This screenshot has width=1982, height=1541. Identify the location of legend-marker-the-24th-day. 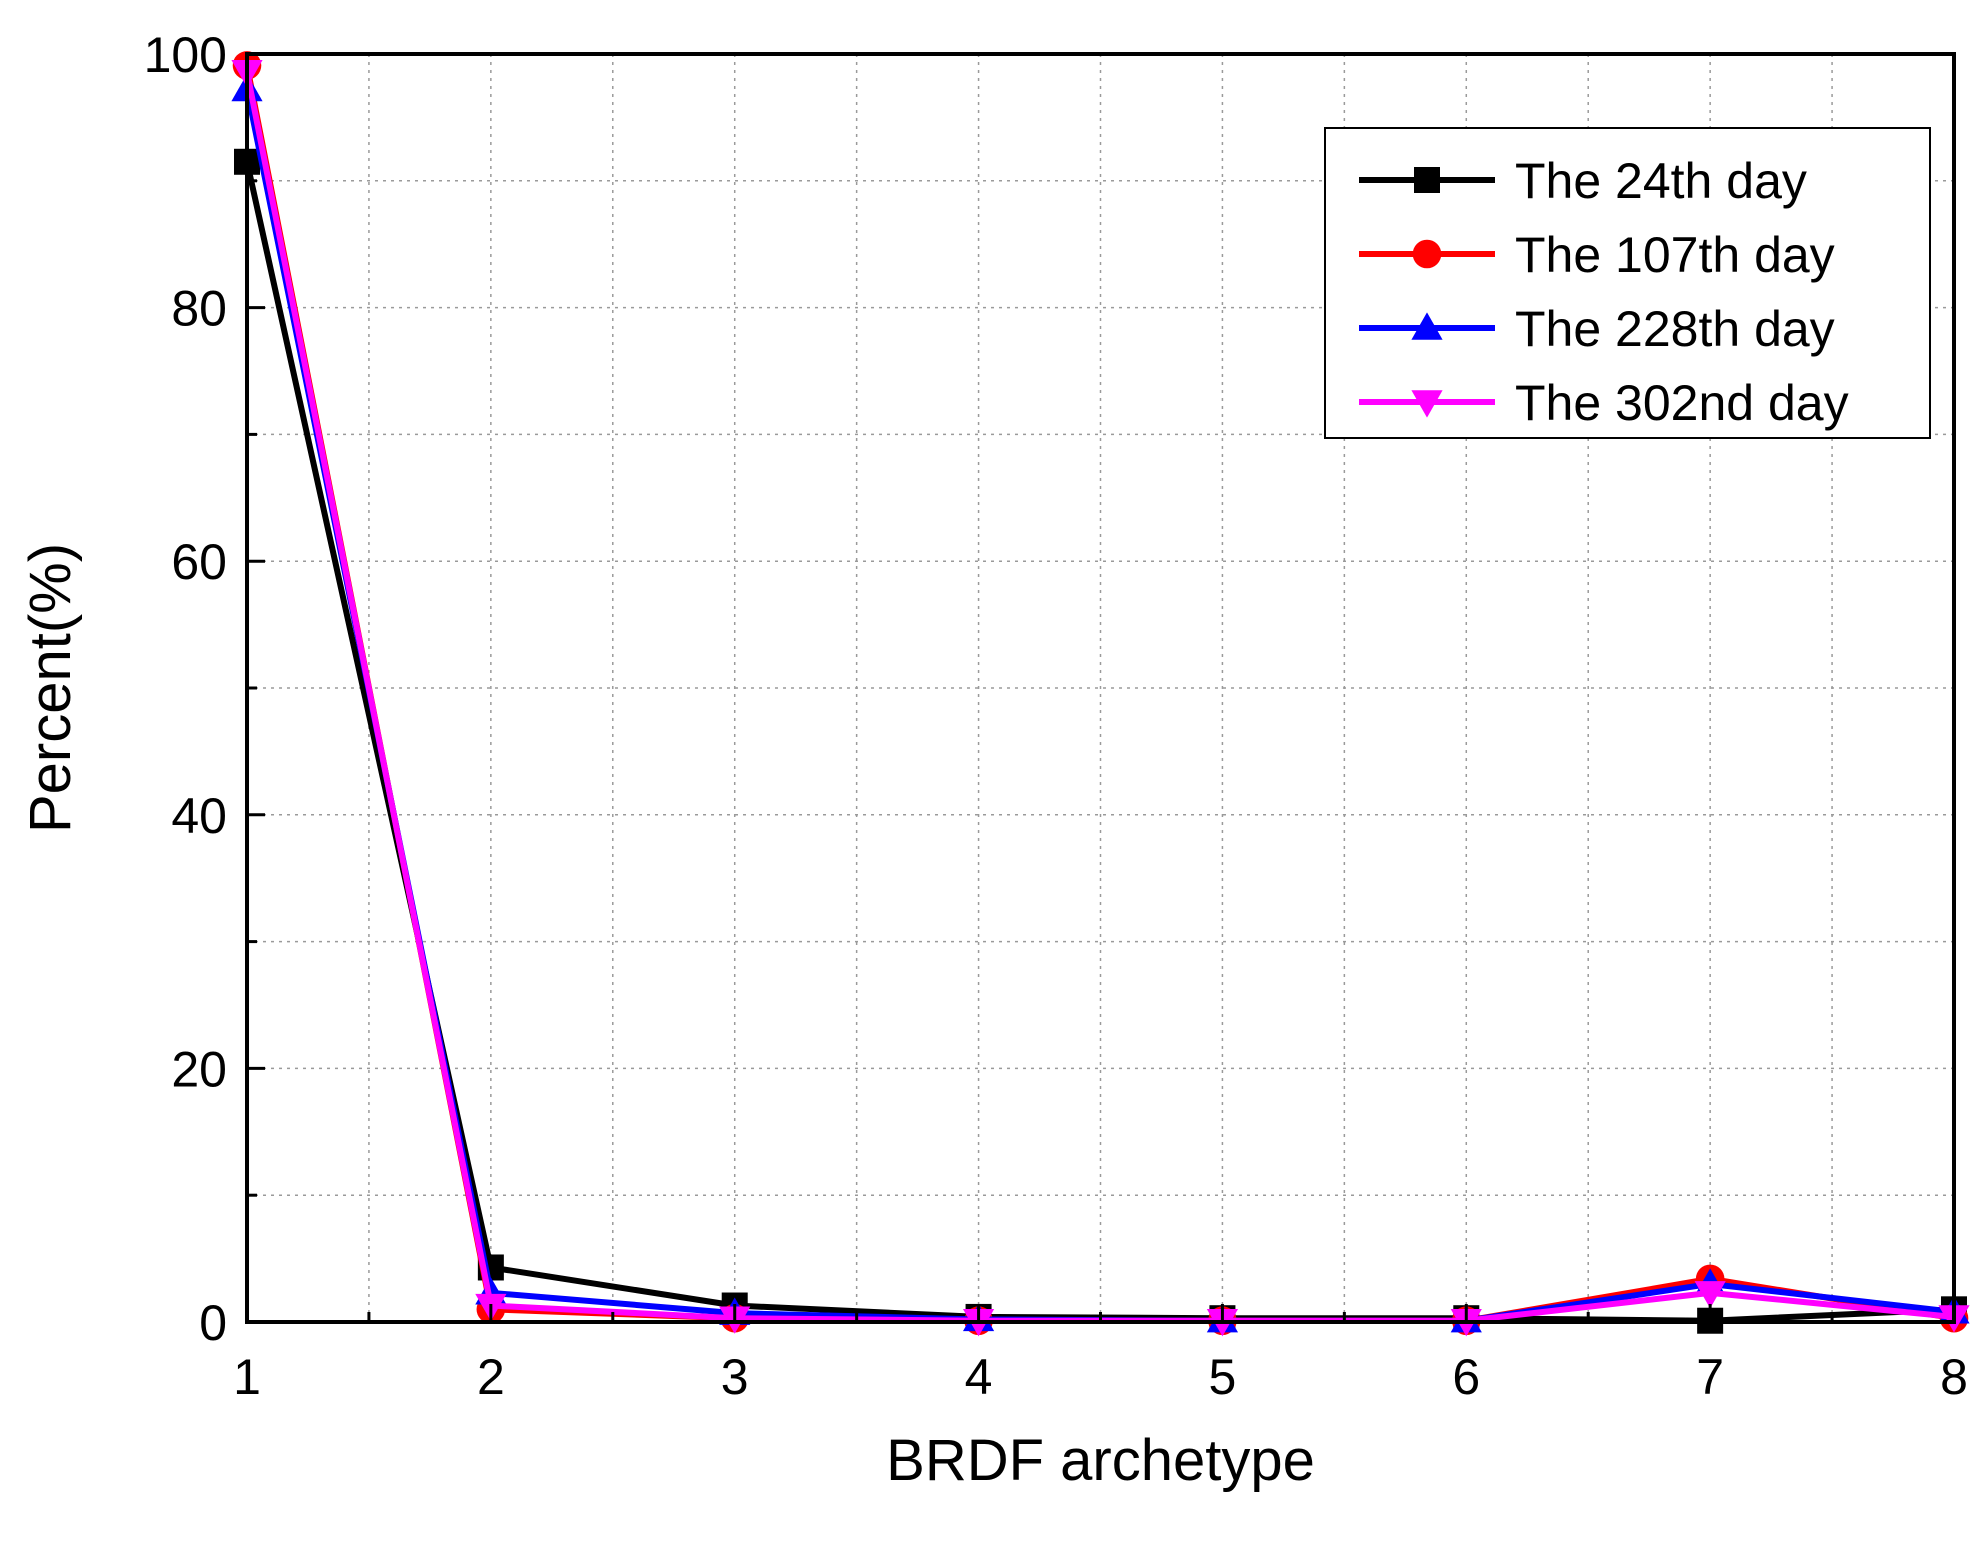
(1427, 180).